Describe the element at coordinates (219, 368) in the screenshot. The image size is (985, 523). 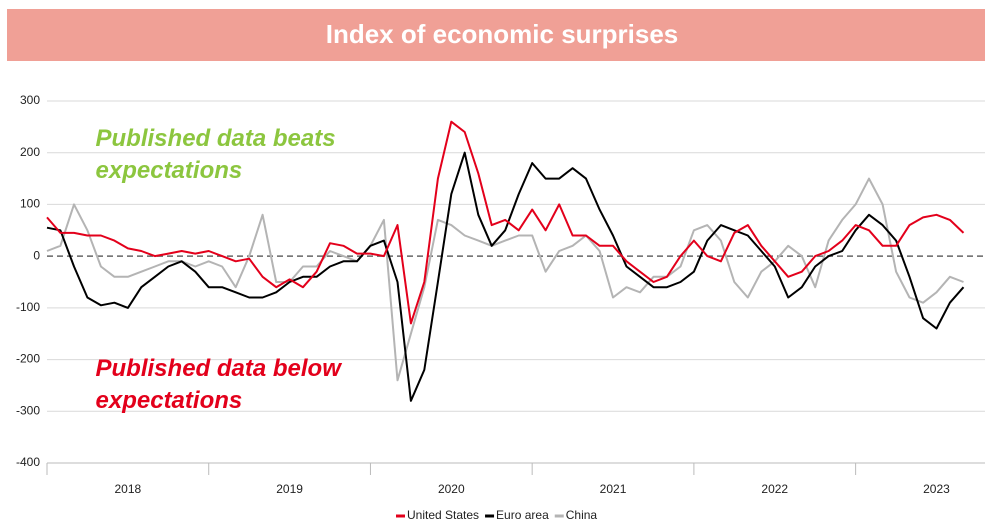
I see `annotation-line: Published data below` at that location.